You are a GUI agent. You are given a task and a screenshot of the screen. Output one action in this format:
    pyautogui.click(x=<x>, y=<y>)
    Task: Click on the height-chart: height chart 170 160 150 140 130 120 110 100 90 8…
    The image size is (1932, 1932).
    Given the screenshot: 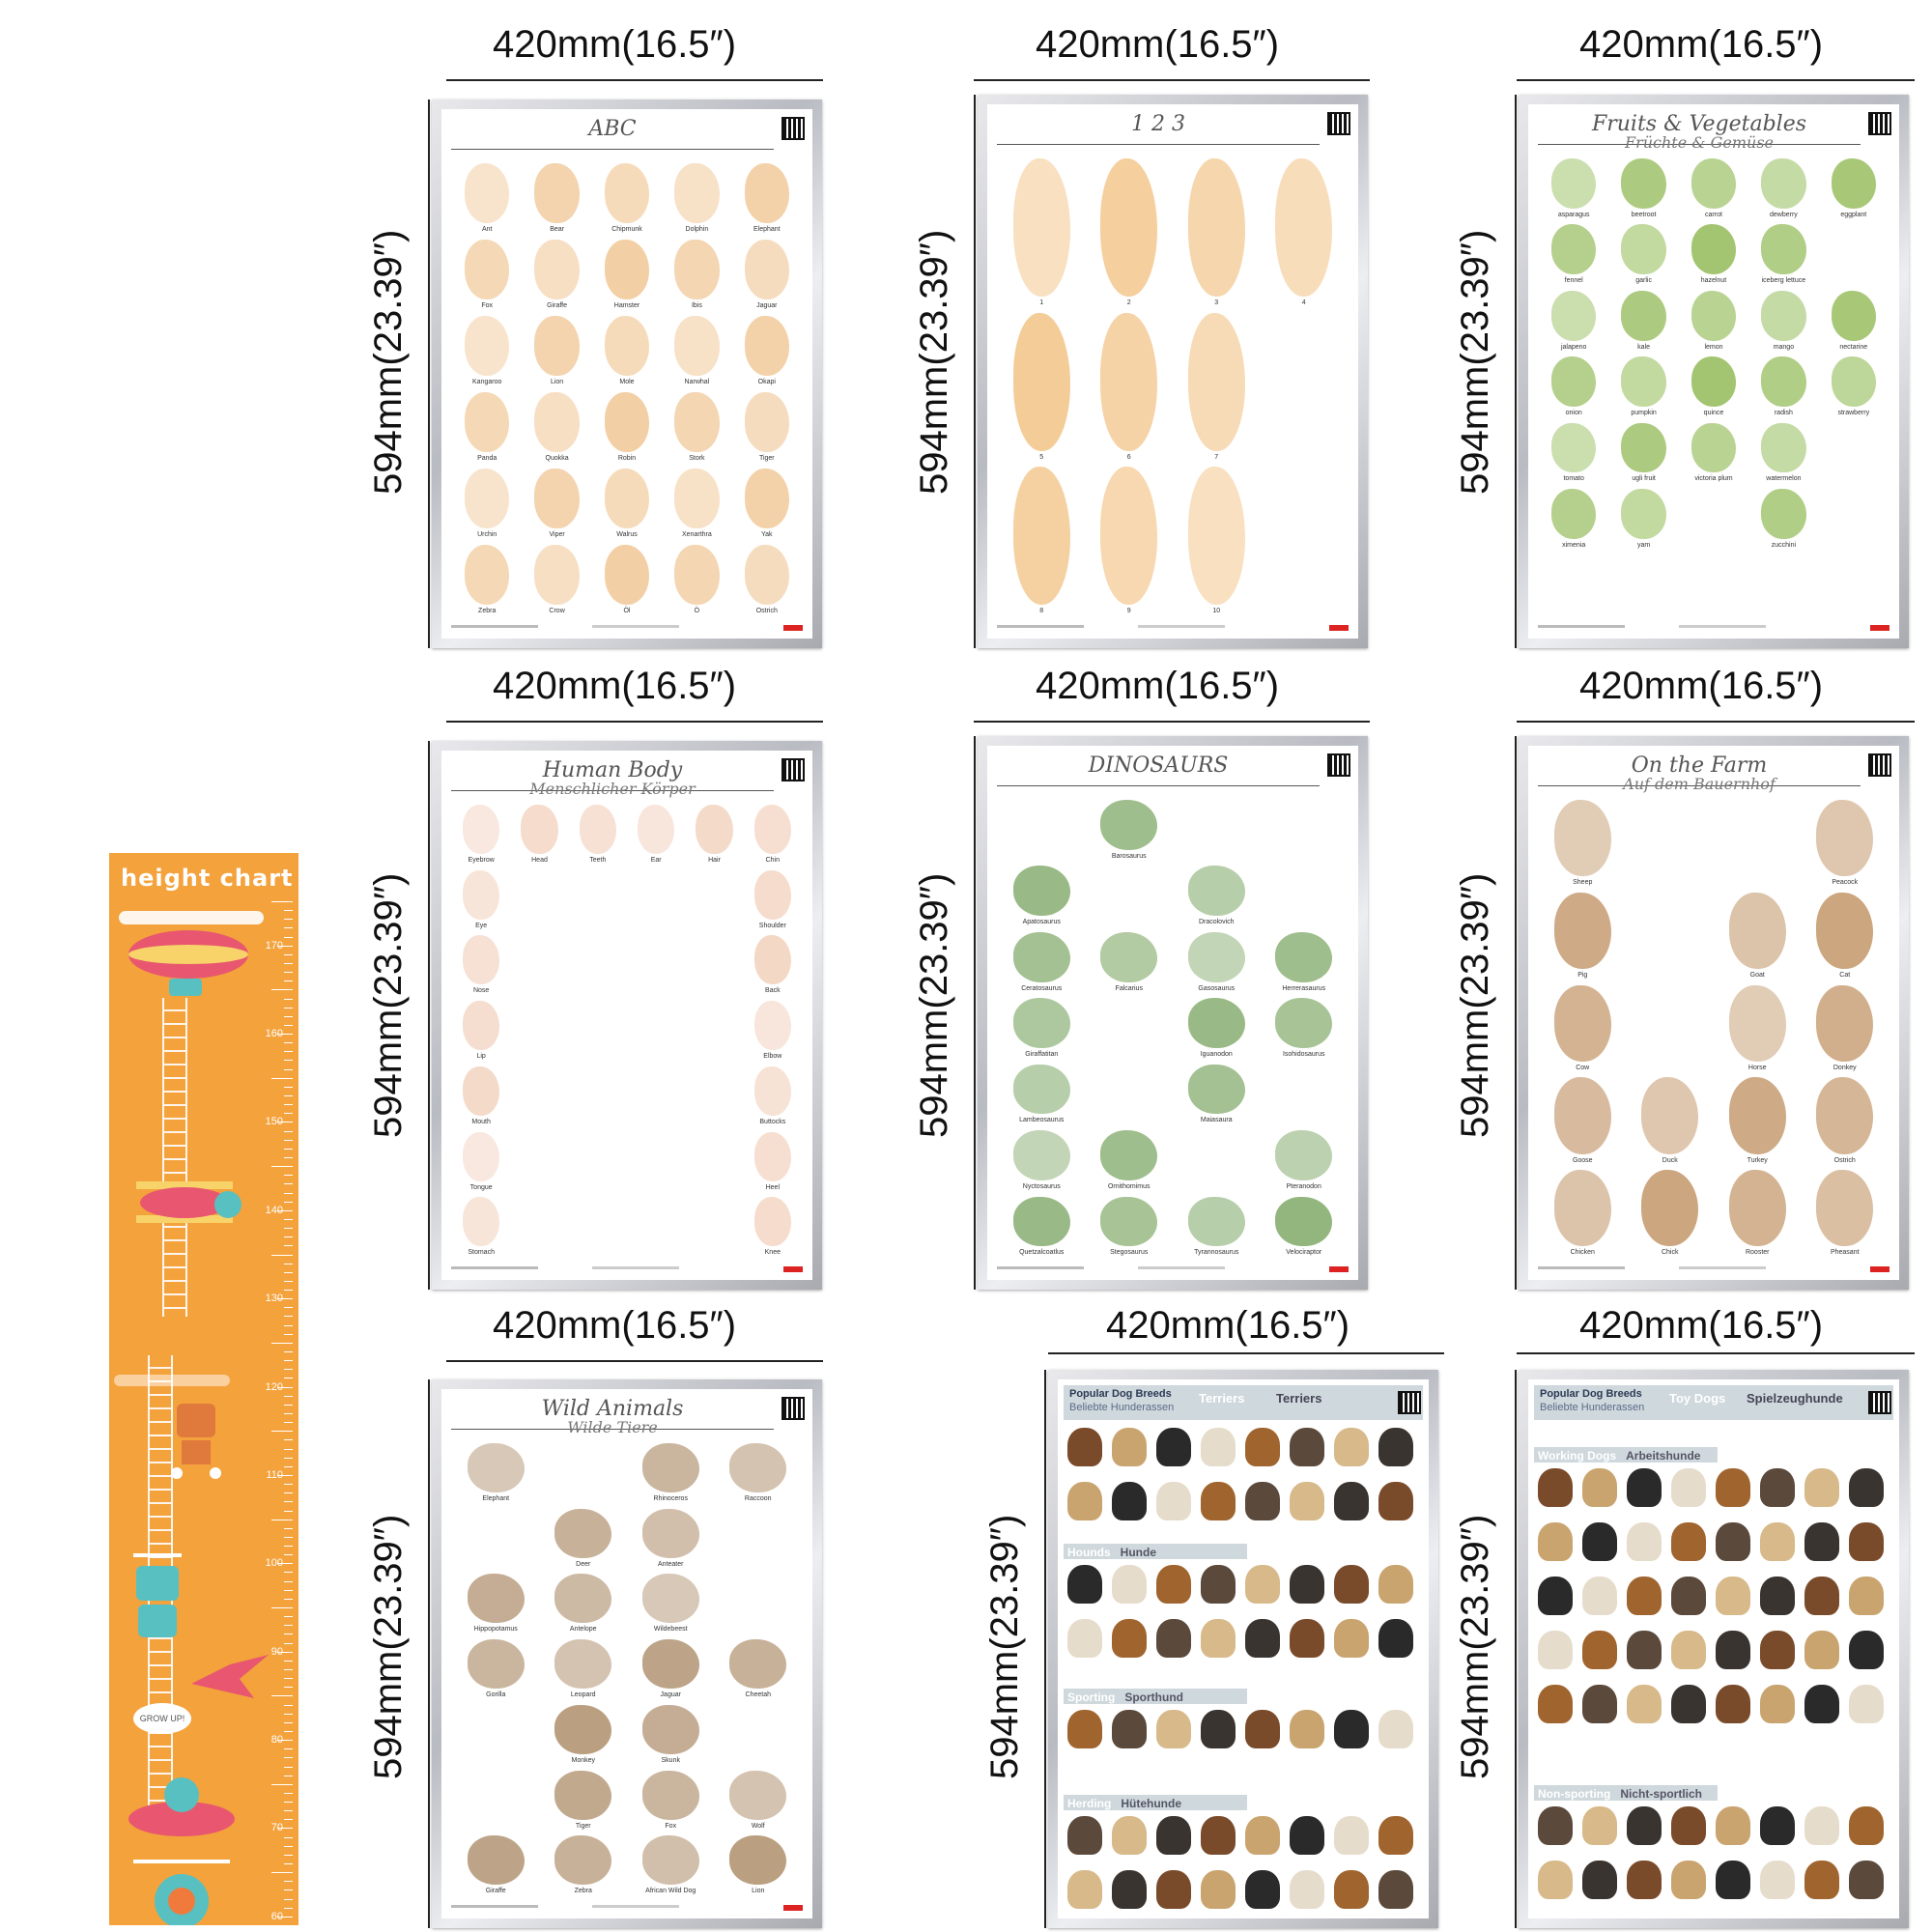 What is the action you would take?
    pyautogui.click(x=203, y=1389)
    